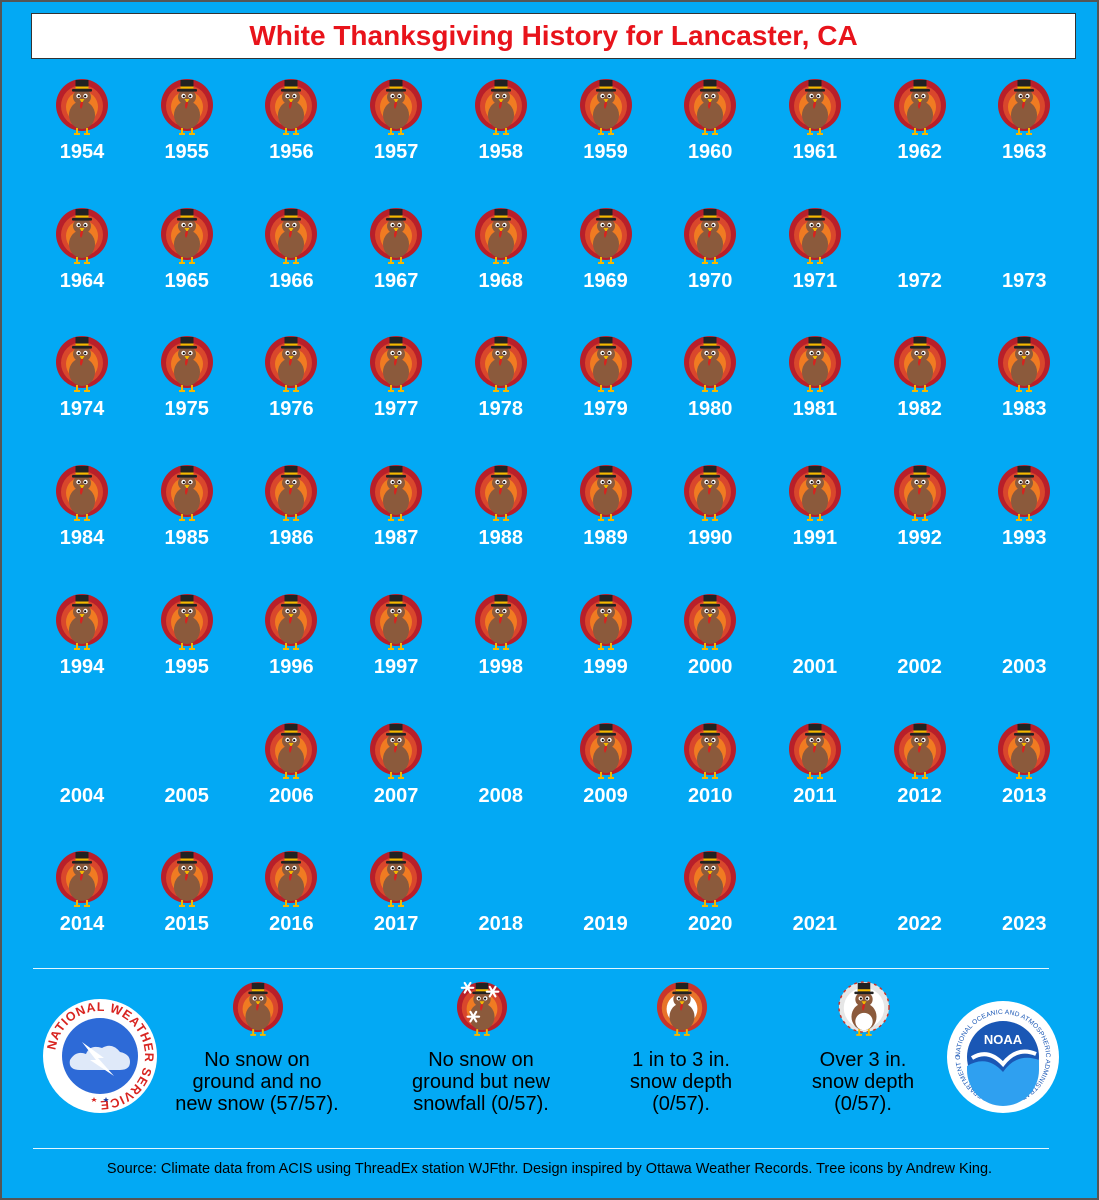 The width and height of the screenshot is (1099, 1200). What do you see at coordinates (606, 396) in the screenshot?
I see `year-cell: 1979` at bounding box center [606, 396].